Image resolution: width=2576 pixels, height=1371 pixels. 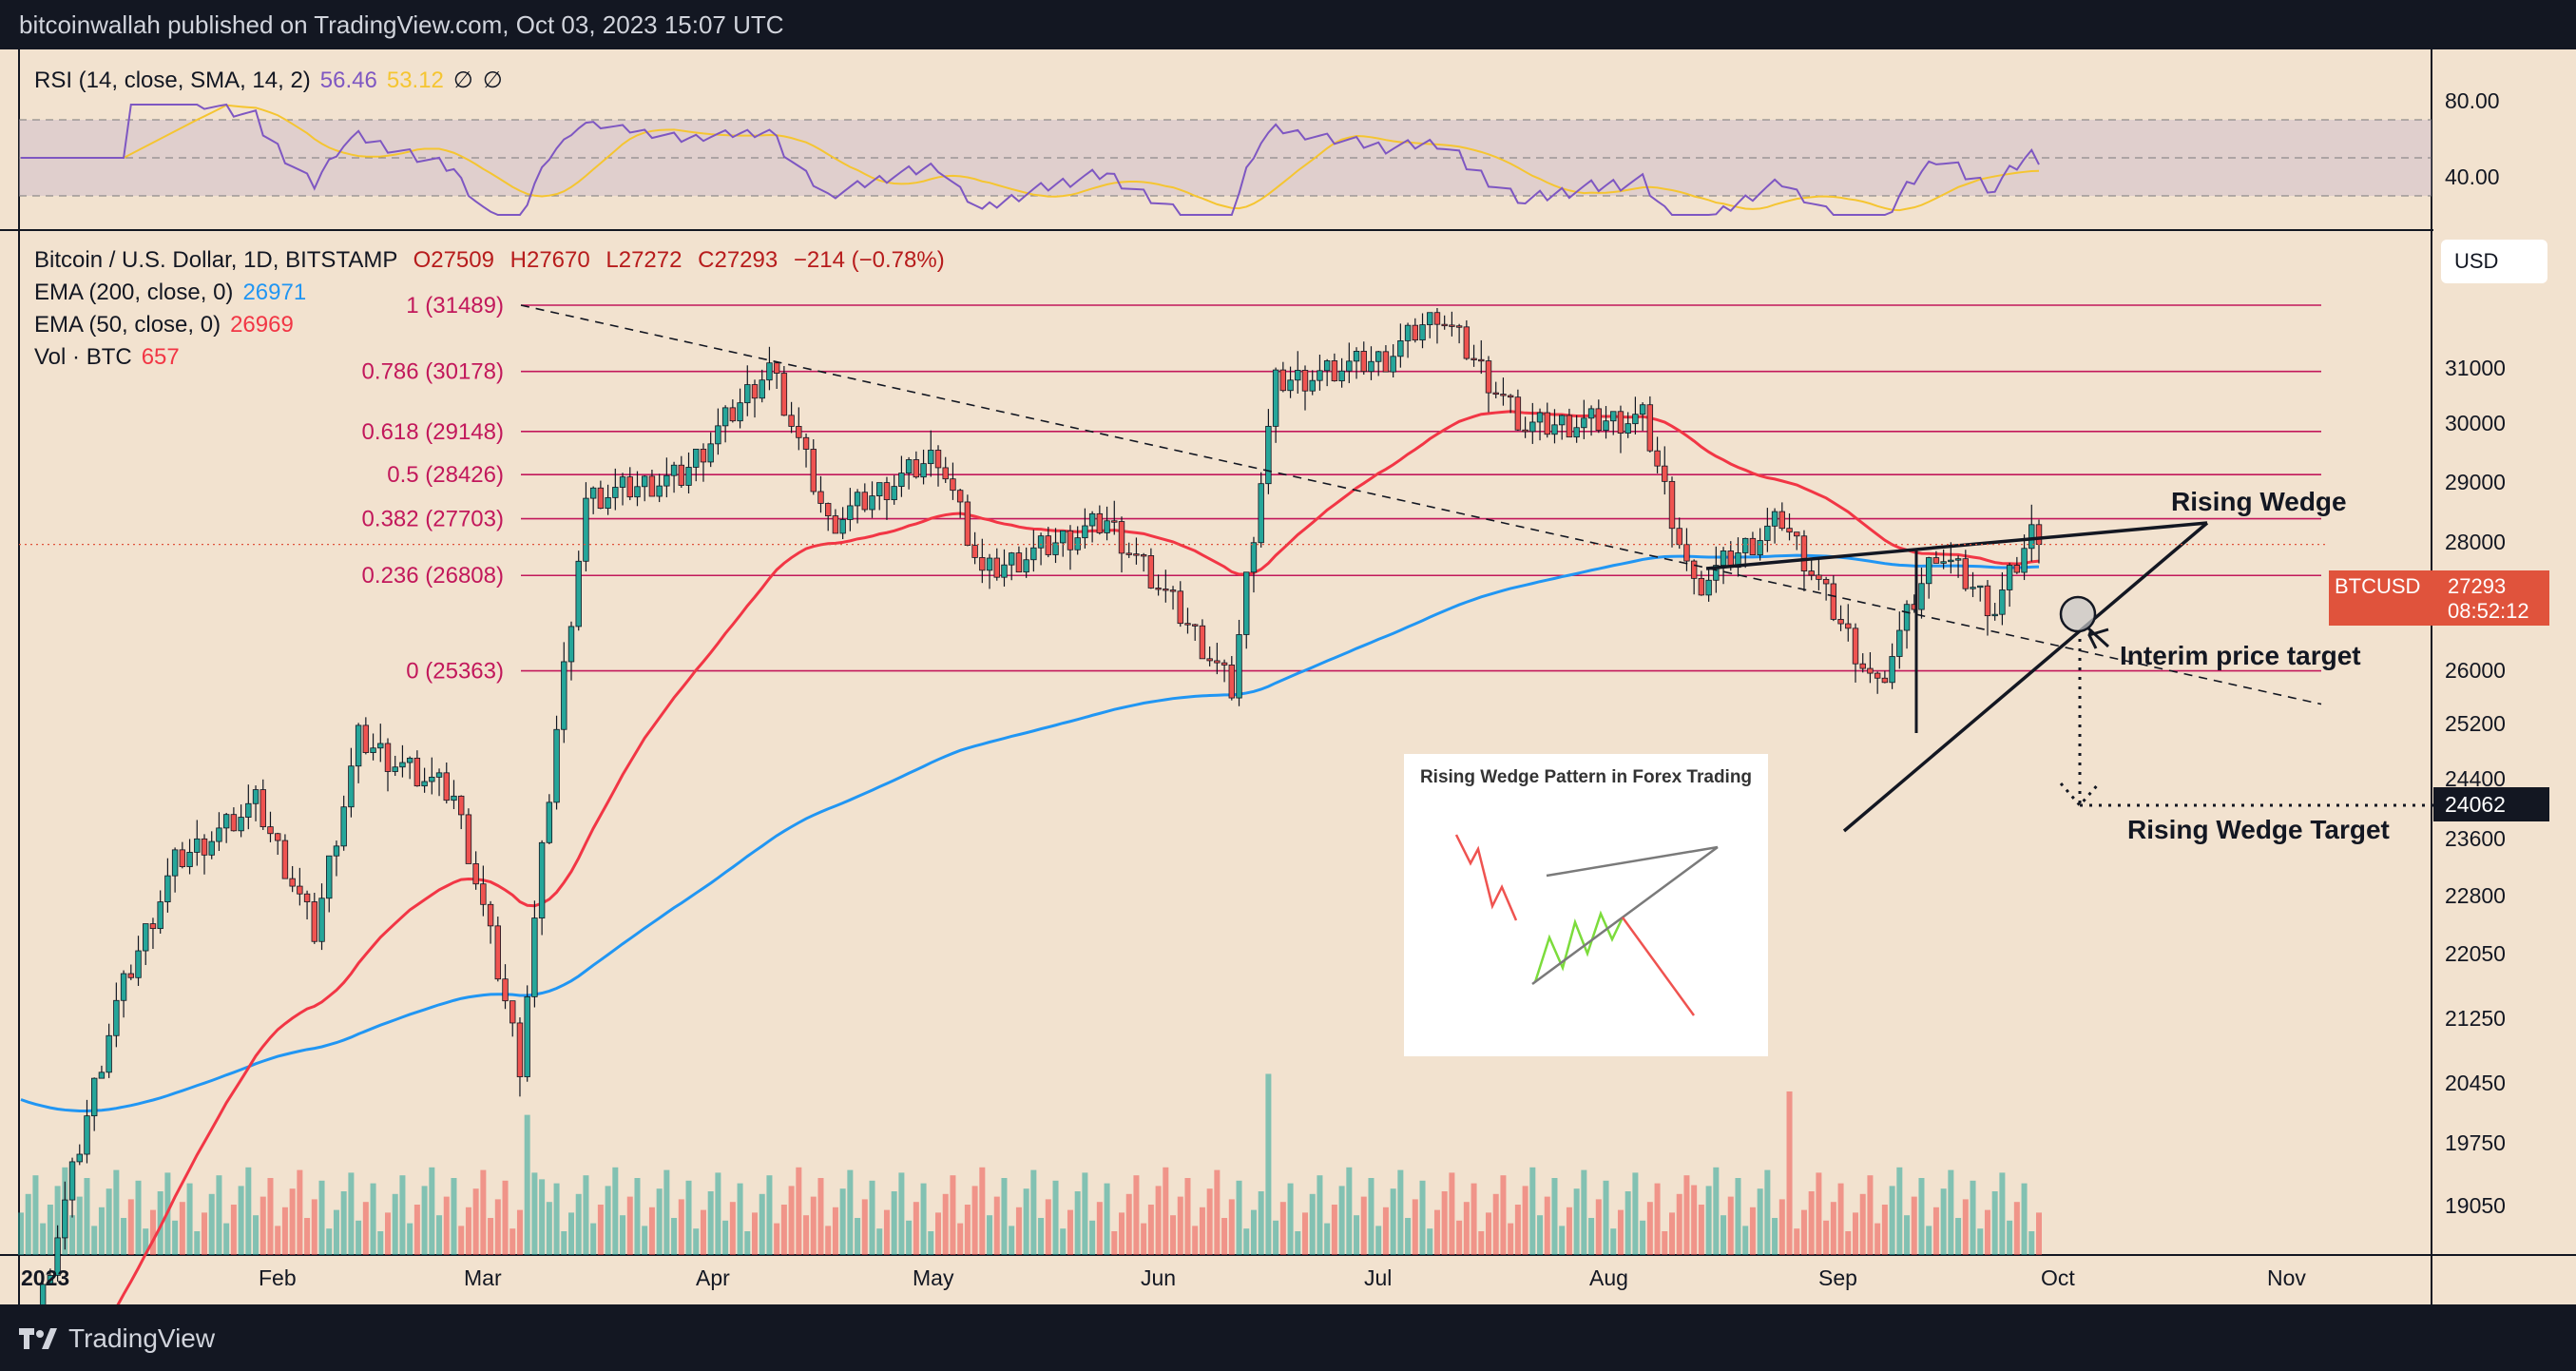 What do you see at coordinates (2488, 611) in the screenshot?
I see `price-tag-countdown: 08:52:12` at bounding box center [2488, 611].